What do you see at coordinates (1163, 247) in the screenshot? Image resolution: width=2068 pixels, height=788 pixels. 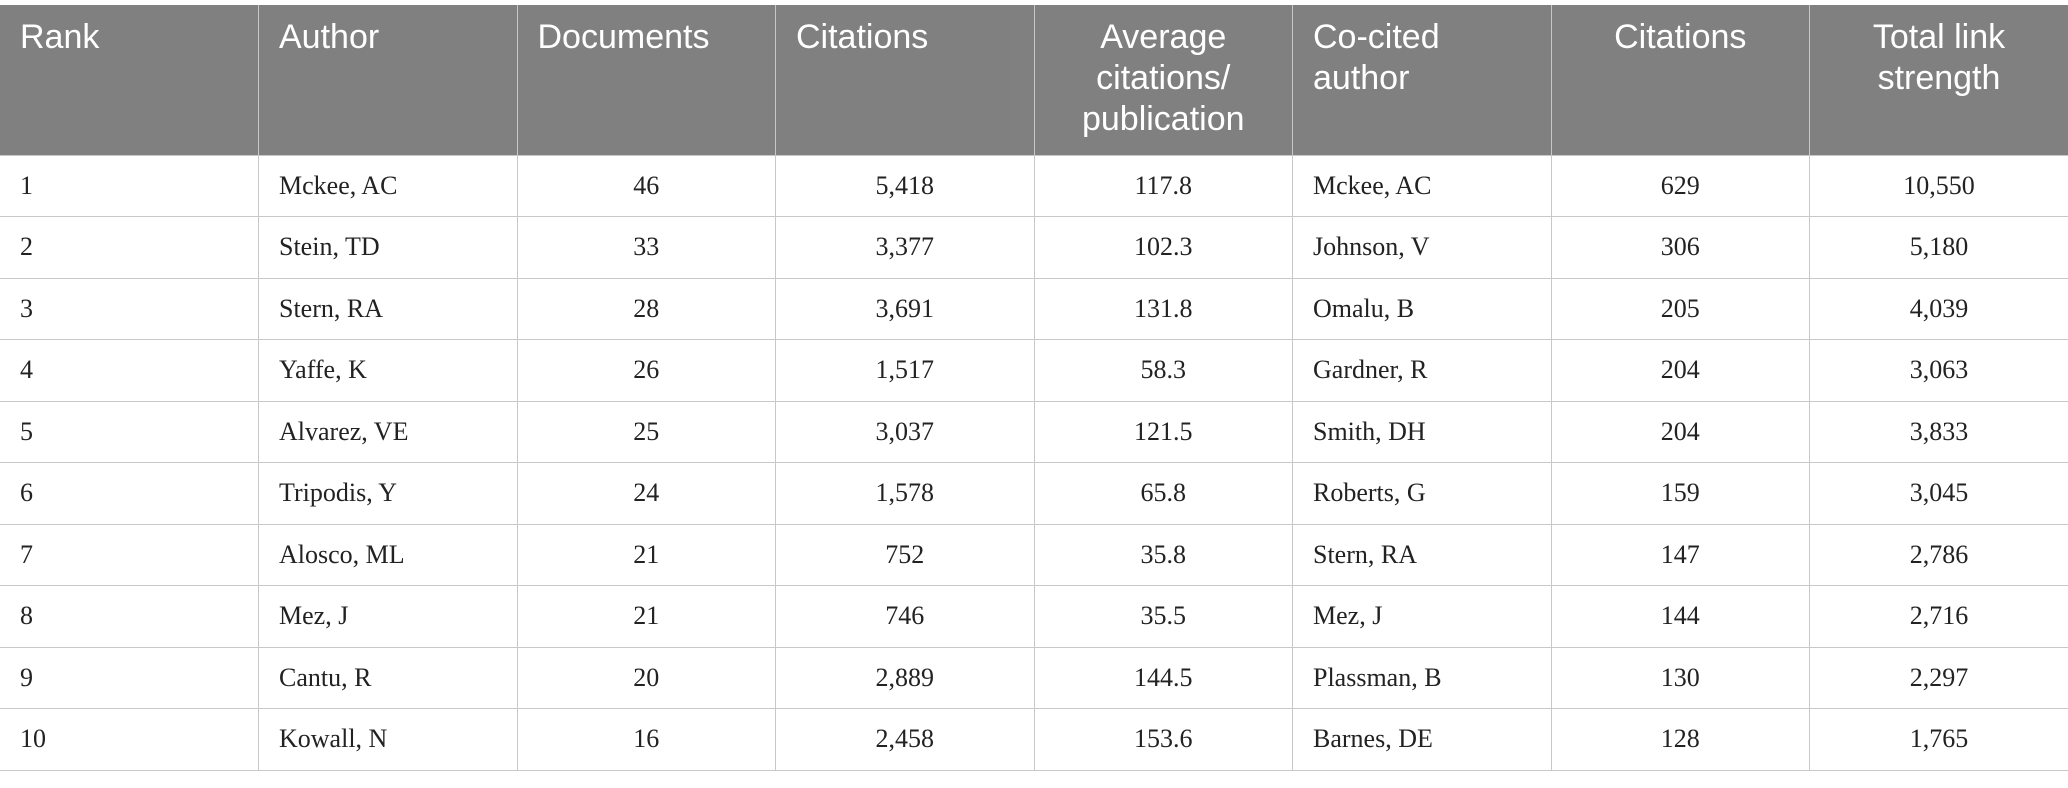 I see `cell-average-citations: 102.3` at bounding box center [1163, 247].